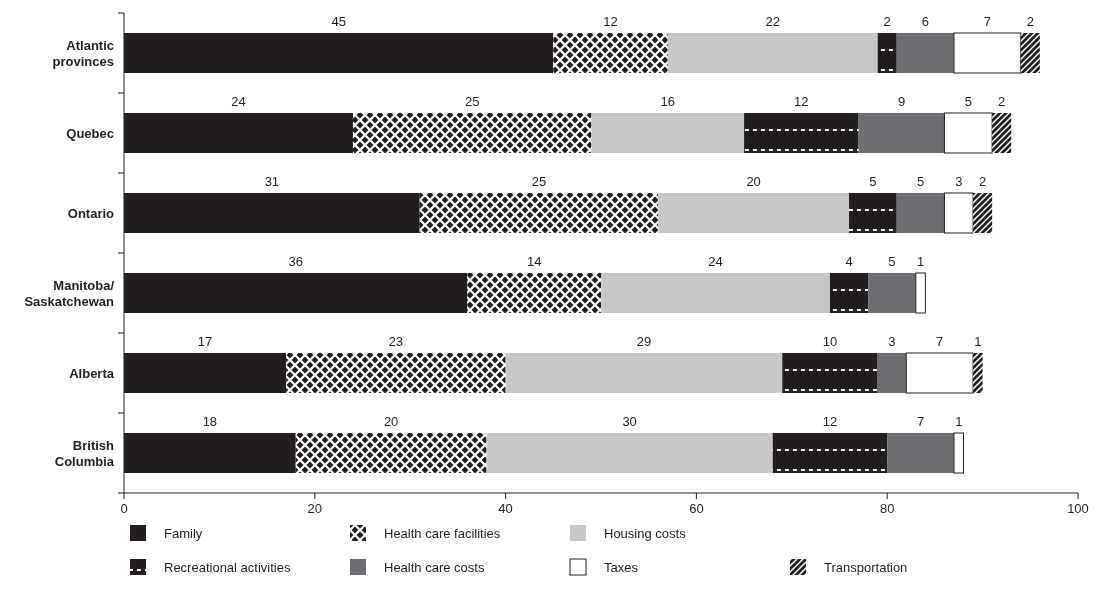 This screenshot has height=605, width=1097. Describe the element at coordinates (84, 453) in the screenshot. I see `y-tick-label: British Columbia` at that location.